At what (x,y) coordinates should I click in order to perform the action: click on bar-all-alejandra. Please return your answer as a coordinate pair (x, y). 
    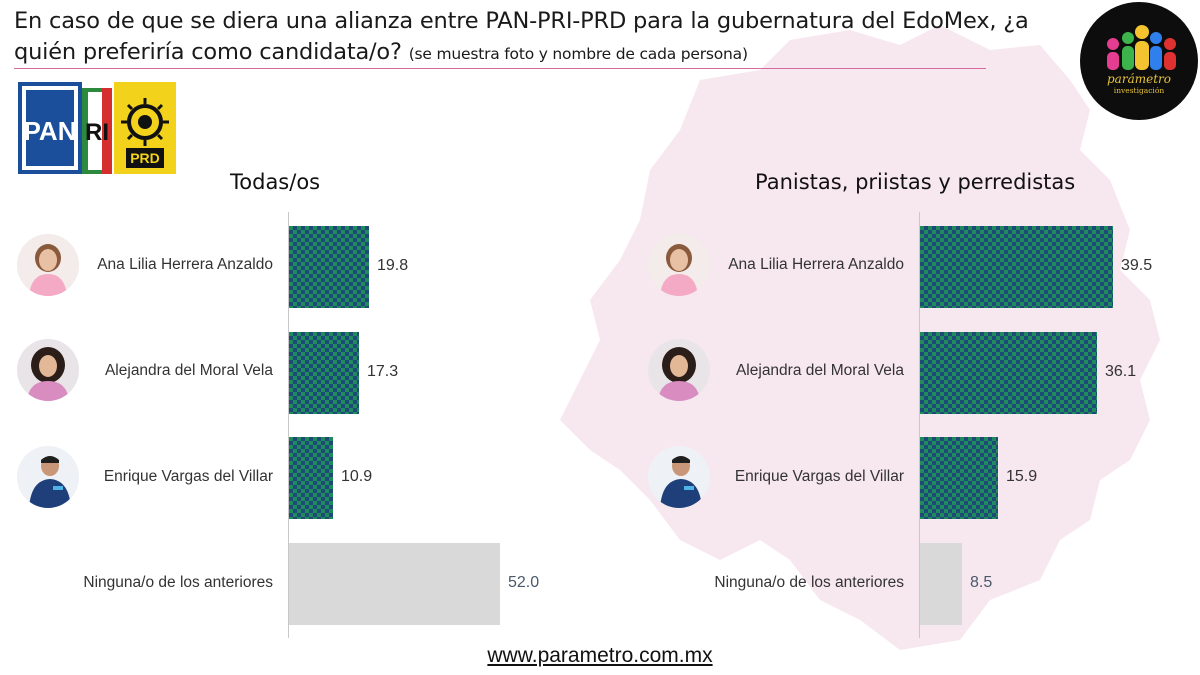
    Looking at the image, I should click on (324, 373).